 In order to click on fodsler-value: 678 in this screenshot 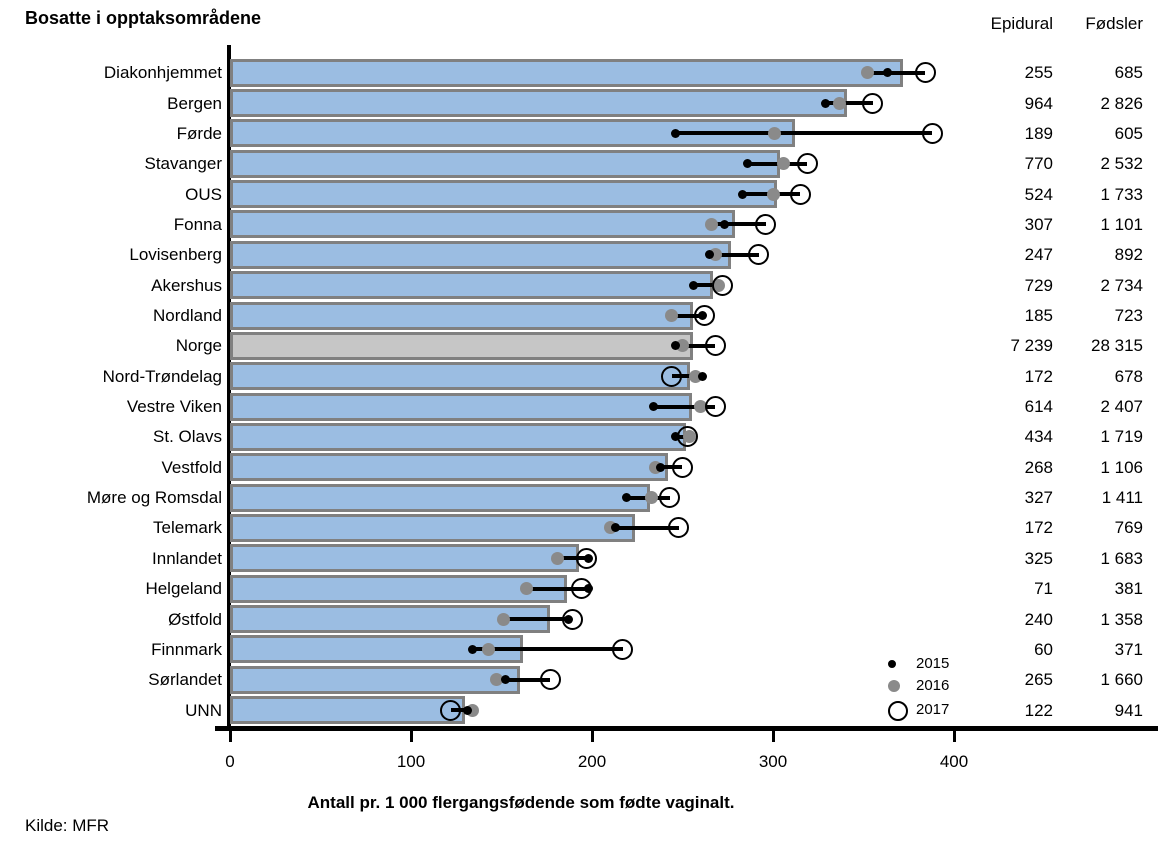, I will do `click(1128, 376)`.